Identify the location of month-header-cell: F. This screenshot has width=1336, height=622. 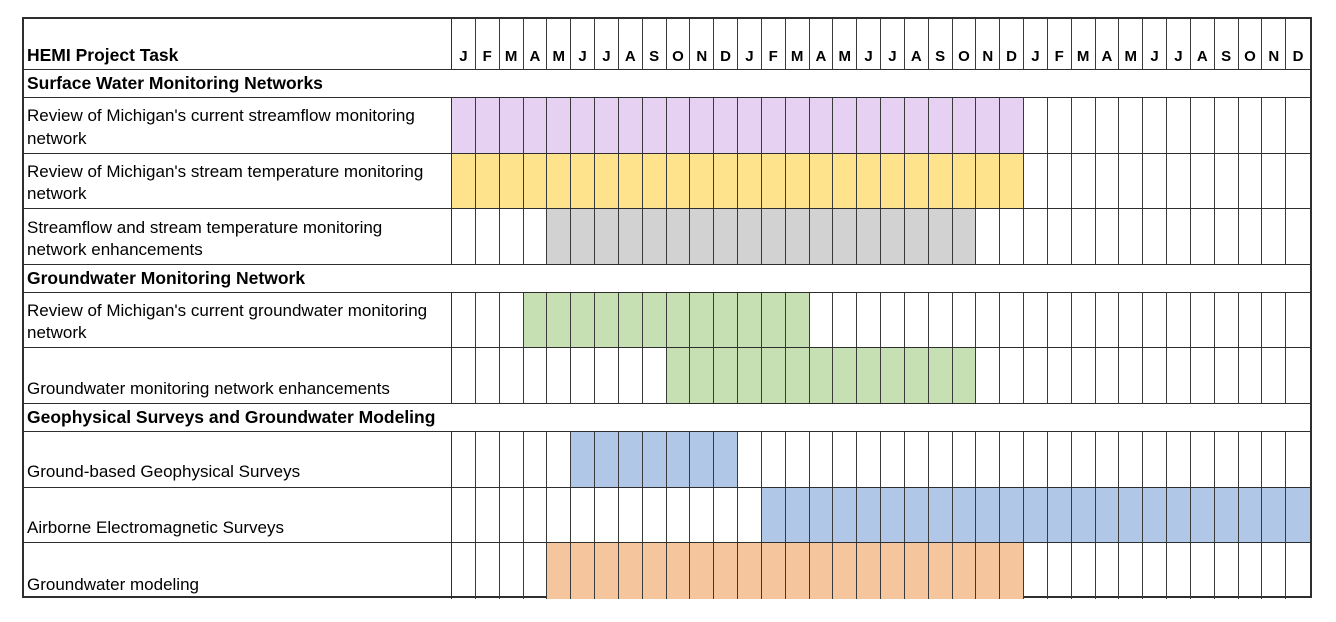
(774, 44).